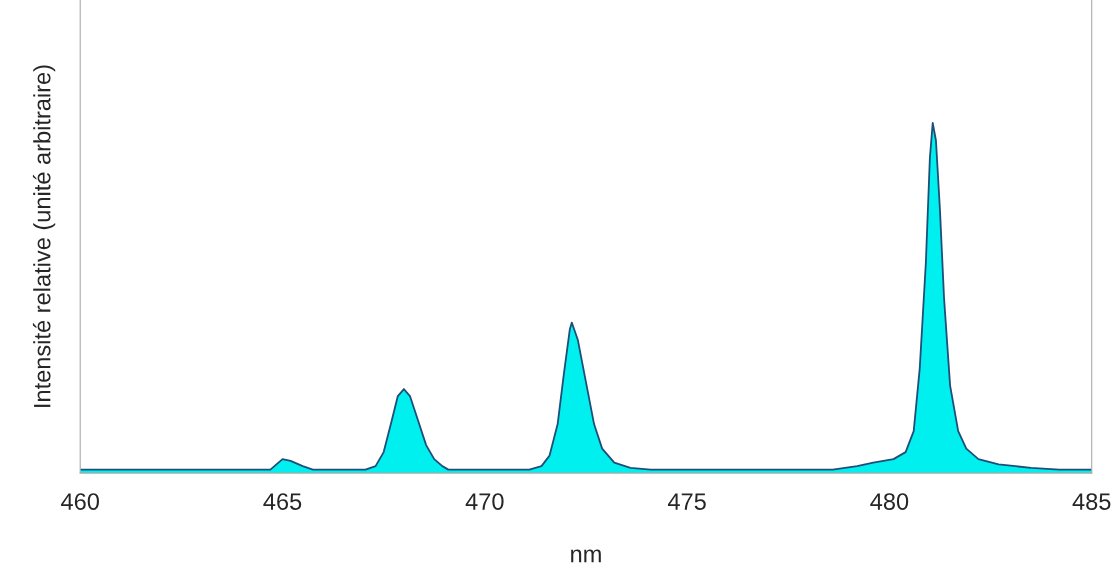 The width and height of the screenshot is (1114, 570). I want to click on x-axis-title: nm, so click(586, 556).